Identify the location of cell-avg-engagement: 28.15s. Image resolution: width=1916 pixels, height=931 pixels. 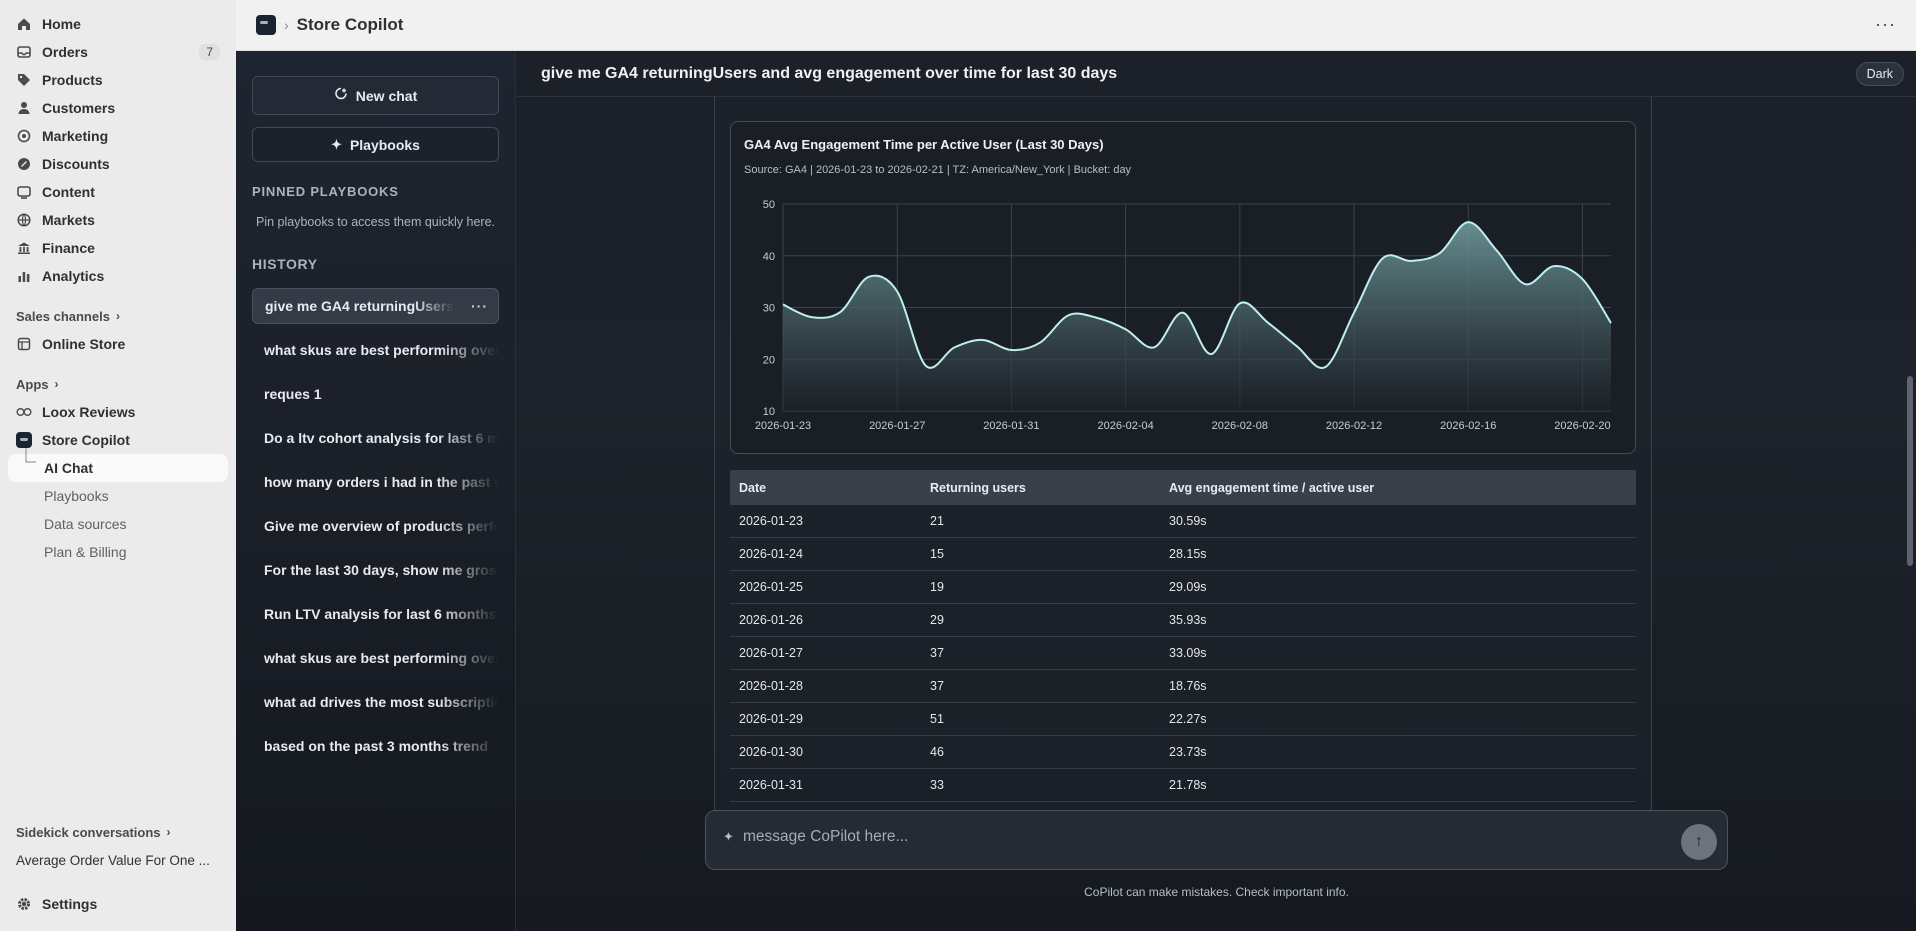
(1188, 554).